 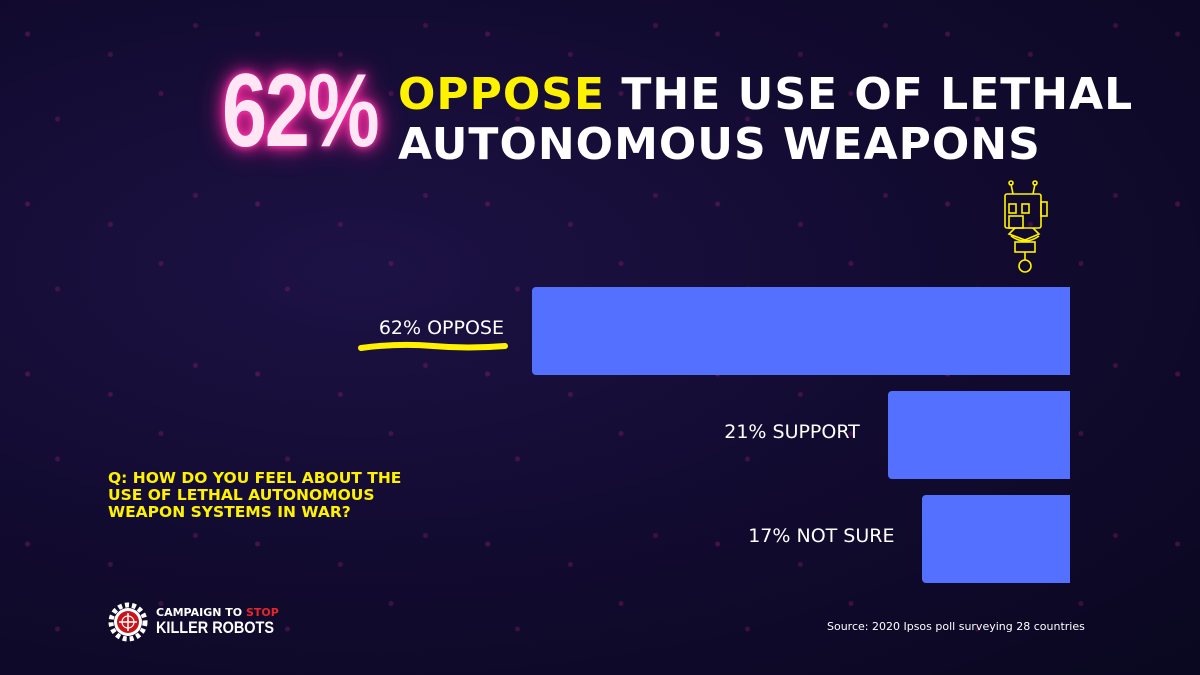 What do you see at coordinates (262, 612) in the screenshot?
I see `logo-accent: STOP` at bounding box center [262, 612].